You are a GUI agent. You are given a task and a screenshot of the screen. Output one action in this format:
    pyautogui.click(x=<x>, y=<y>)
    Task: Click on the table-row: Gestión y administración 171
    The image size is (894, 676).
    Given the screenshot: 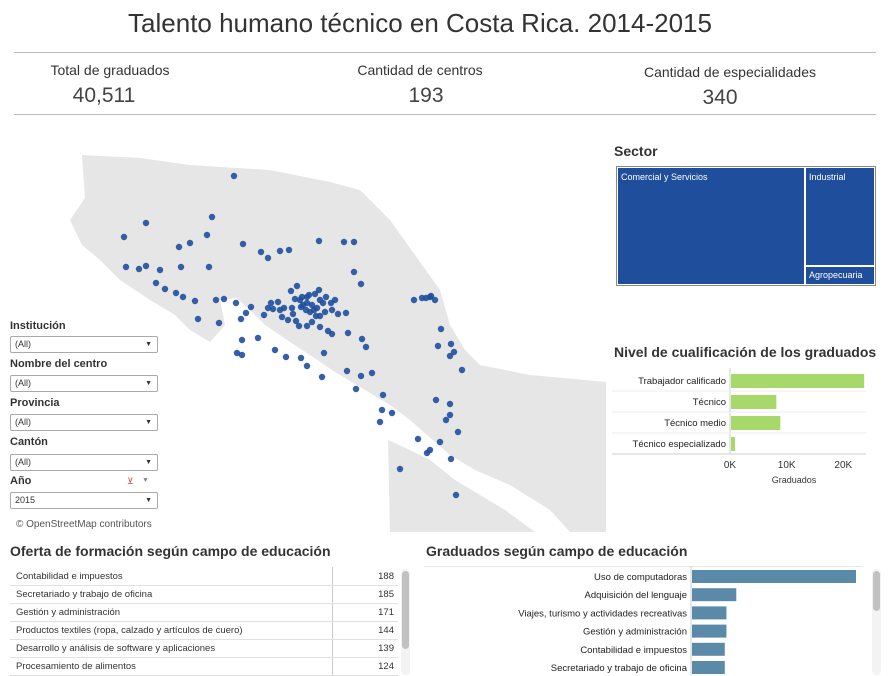 What is the action you would take?
    pyautogui.click(x=204, y=612)
    